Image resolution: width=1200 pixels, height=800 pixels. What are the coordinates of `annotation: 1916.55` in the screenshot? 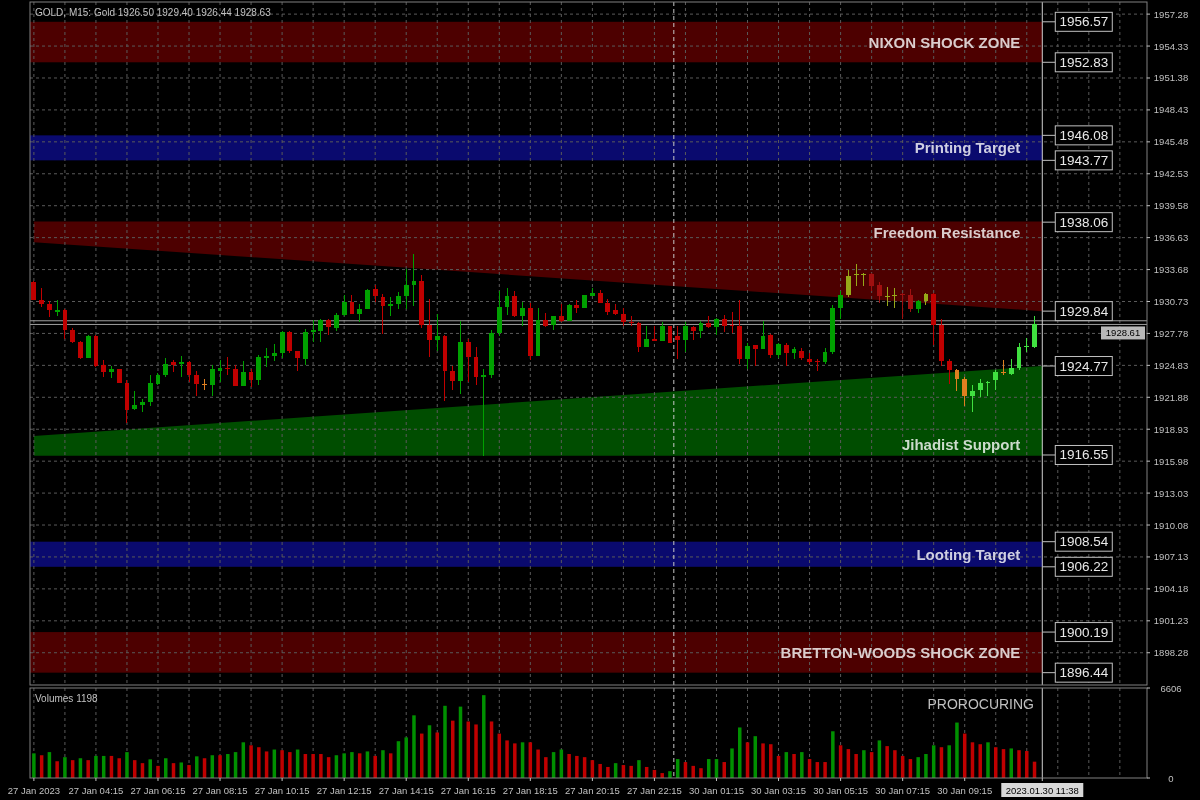 It's located at (1084, 455).